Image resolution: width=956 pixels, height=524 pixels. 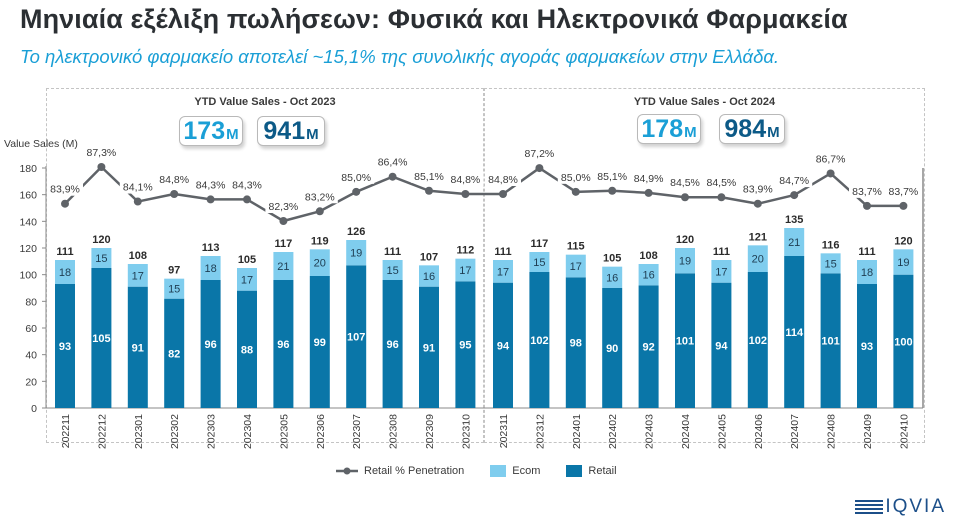 What do you see at coordinates (794, 220) in the screenshot?
I see `bar-label-total: 135` at bounding box center [794, 220].